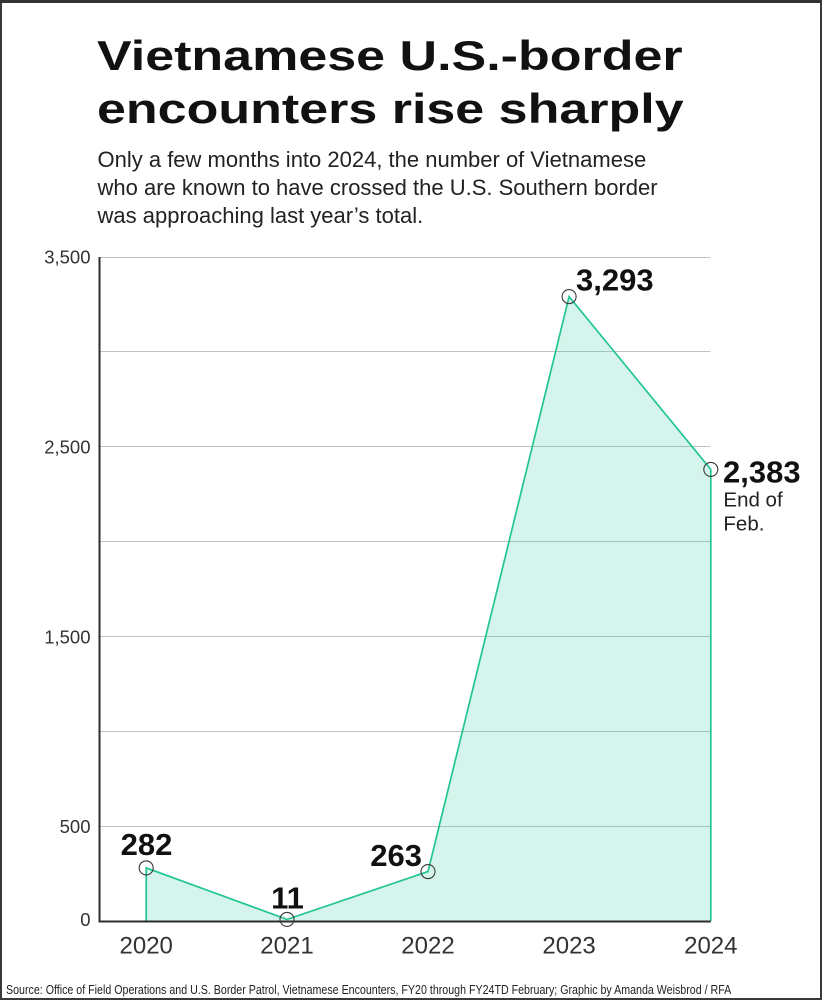  I want to click on svg-text: 2,500, so click(67, 447).